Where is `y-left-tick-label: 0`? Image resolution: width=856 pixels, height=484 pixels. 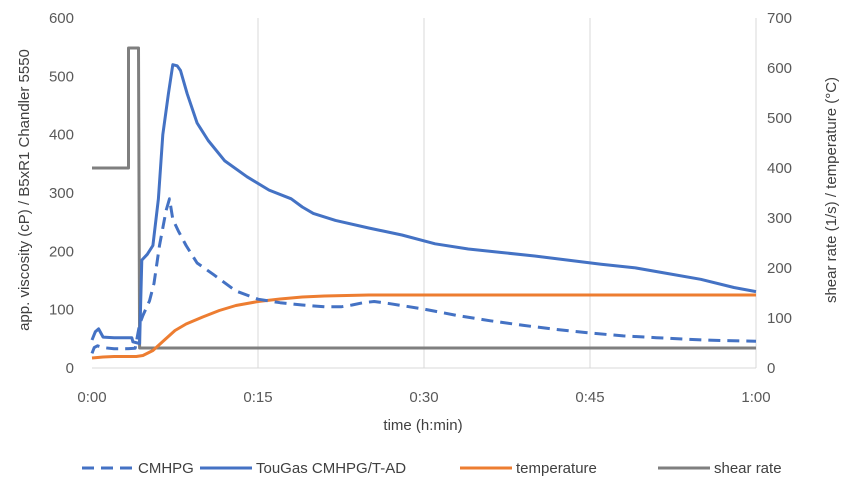
y-left-tick-label: 0 is located at coordinates (70, 368).